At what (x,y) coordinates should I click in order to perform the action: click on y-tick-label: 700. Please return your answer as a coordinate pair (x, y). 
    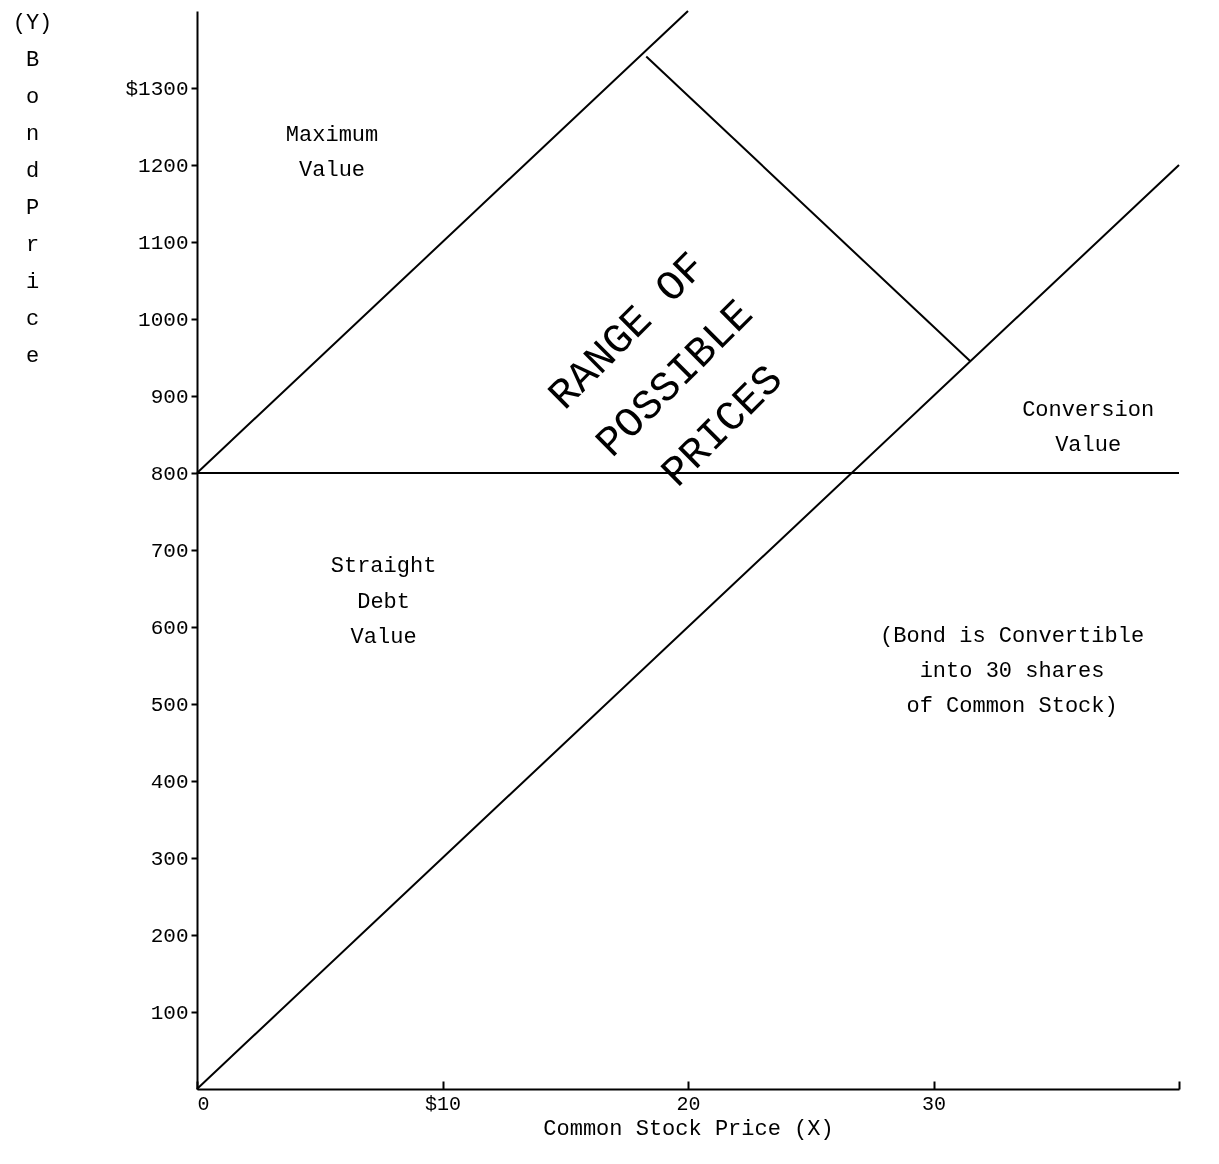
    Looking at the image, I should click on (169, 551).